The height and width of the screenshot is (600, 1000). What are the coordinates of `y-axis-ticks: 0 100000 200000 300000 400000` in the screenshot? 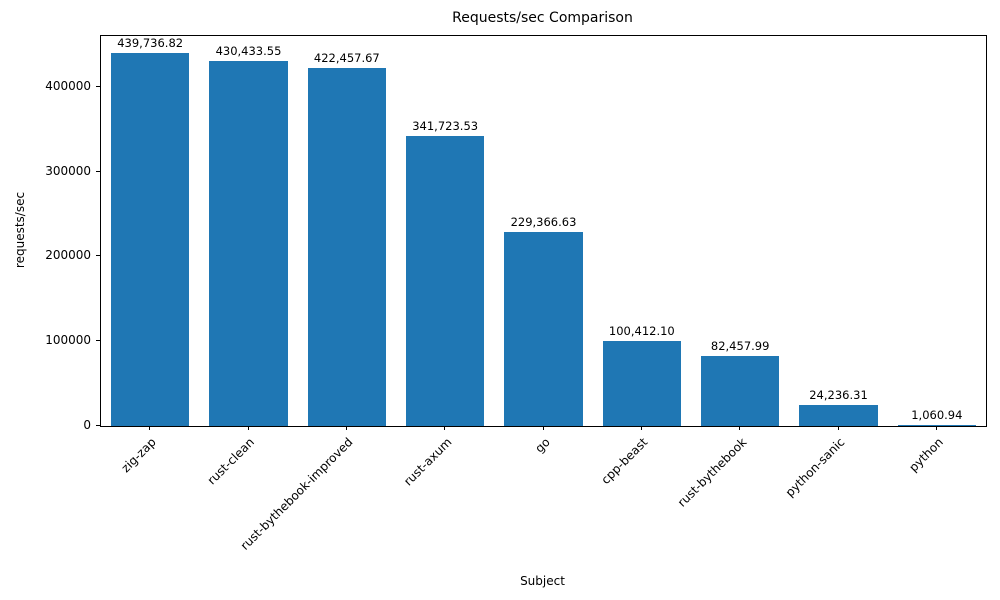 It's located at (50, 233).